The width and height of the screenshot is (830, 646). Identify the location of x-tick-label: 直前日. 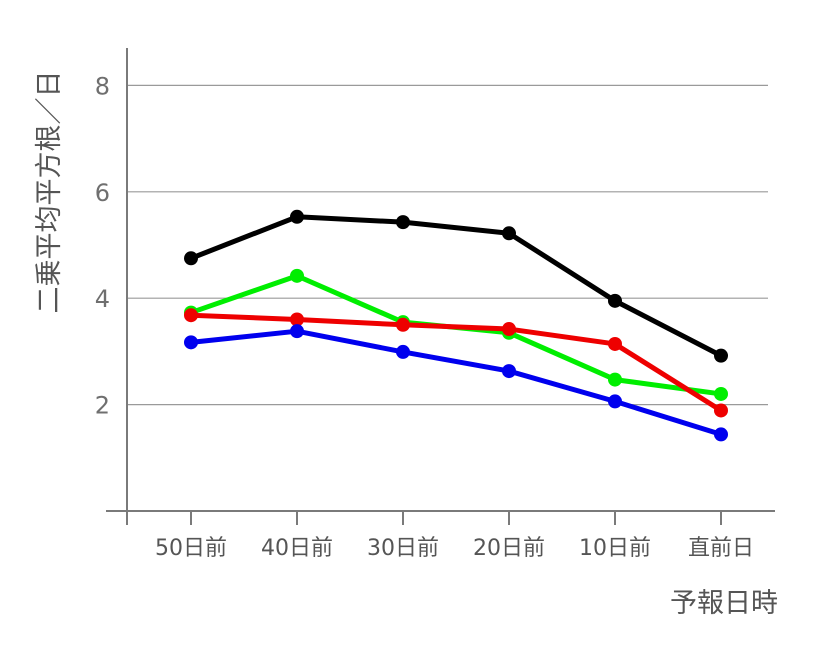
(721, 548).